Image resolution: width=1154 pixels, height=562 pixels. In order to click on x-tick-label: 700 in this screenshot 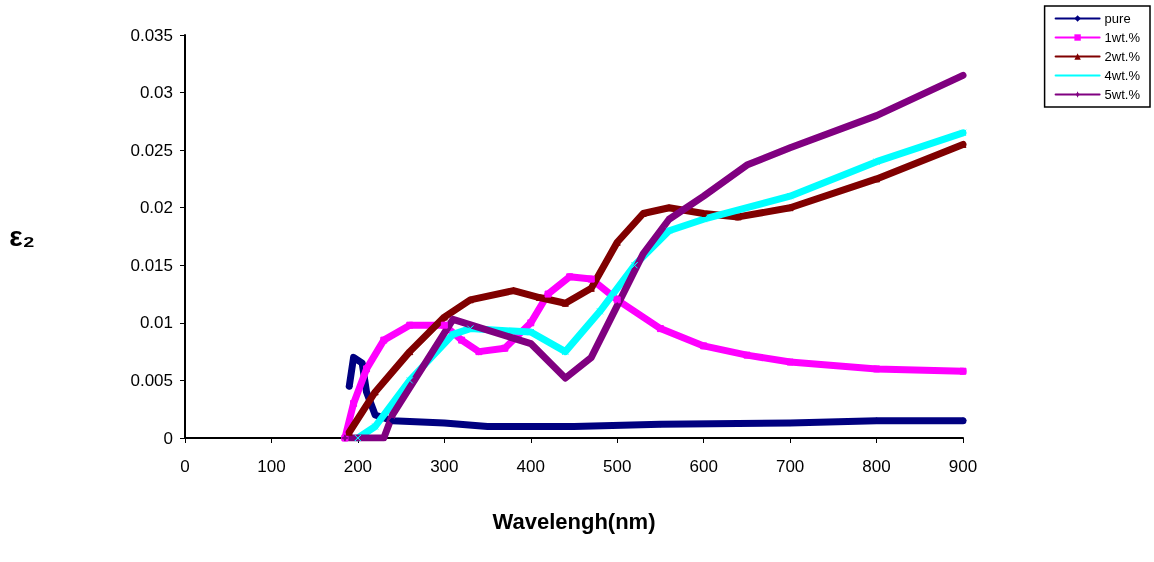, I will do `click(790, 466)`.